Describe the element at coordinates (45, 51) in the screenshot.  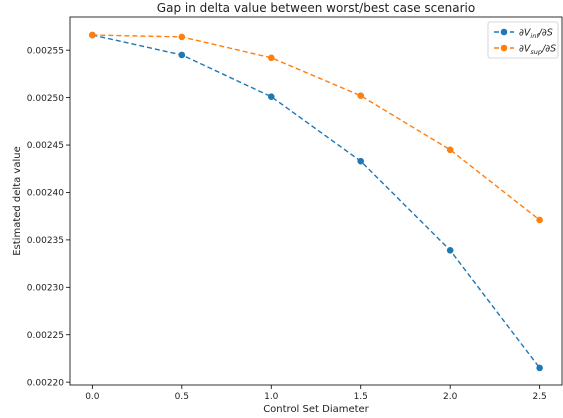
I see `y-tick-label: 0.00255` at that location.